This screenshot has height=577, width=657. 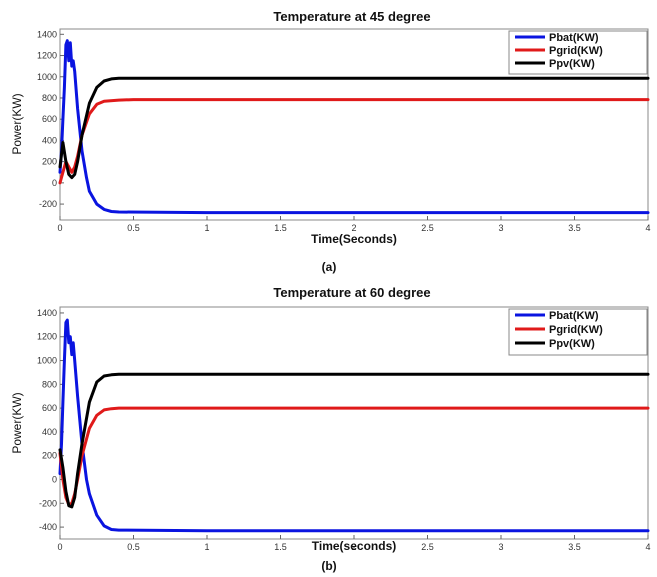 I want to click on legend: Pbat(KW)Pgrid(KW)Ppv(KW), so click(x=578, y=52).